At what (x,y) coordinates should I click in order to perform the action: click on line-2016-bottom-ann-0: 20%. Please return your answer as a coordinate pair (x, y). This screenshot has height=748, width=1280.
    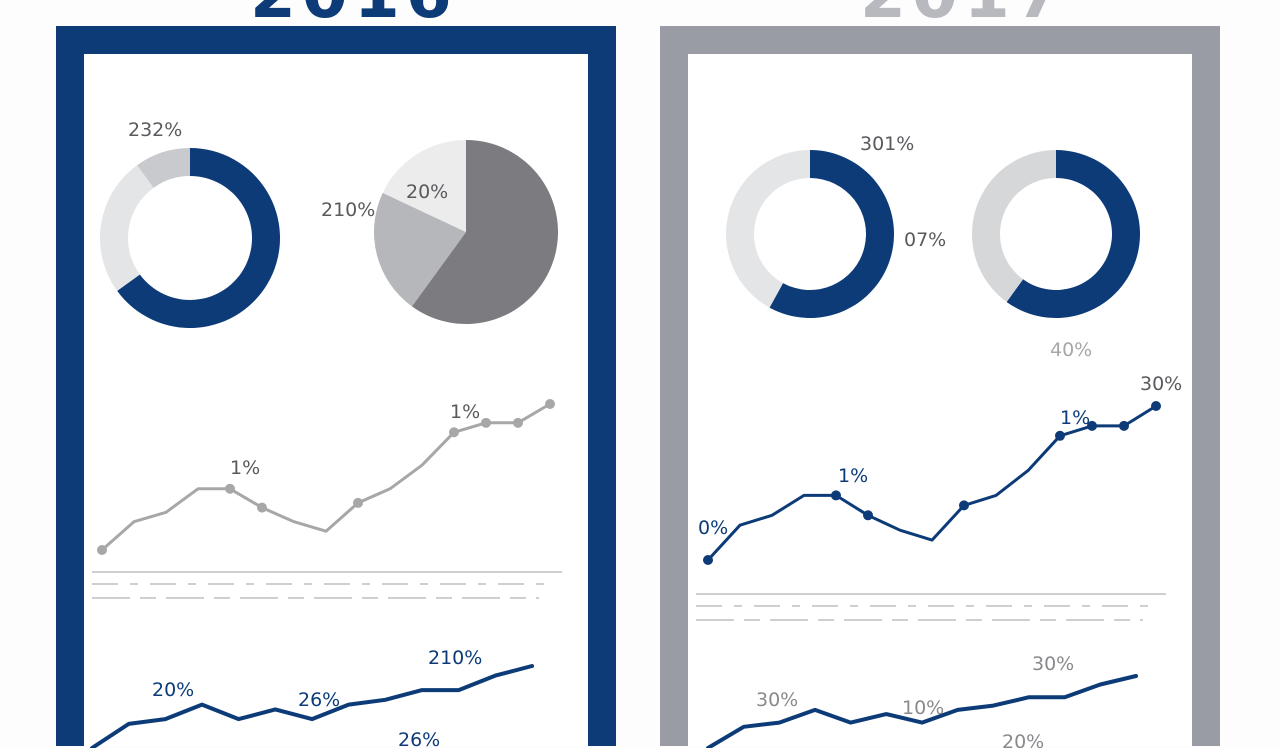
    Looking at the image, I should click on (173, 690).